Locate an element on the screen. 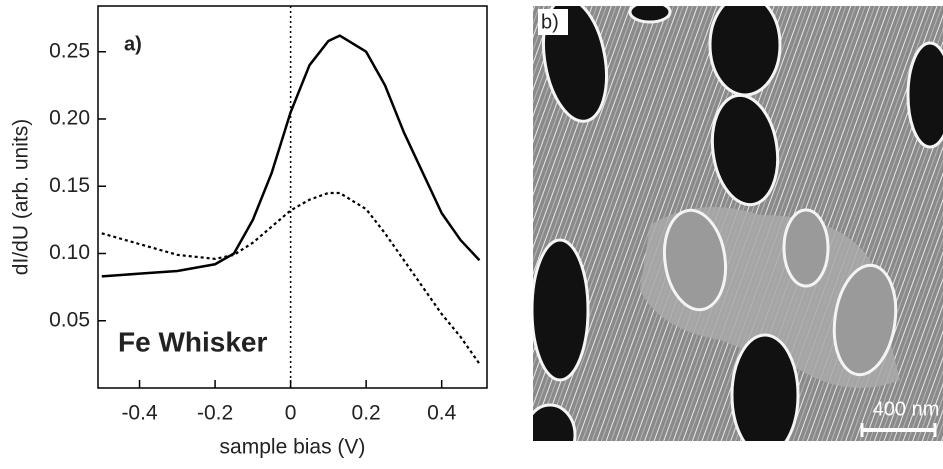 This screenshot has width=943, height=469. data-line is located at coordinates (291, 278).